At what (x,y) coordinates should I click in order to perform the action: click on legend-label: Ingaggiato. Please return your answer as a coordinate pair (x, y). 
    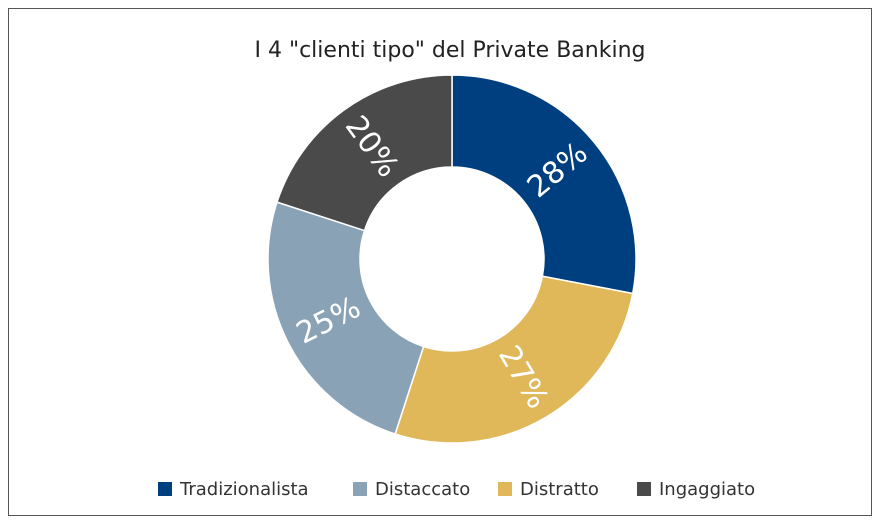
    Looking at the image, I should click on (707, 489).